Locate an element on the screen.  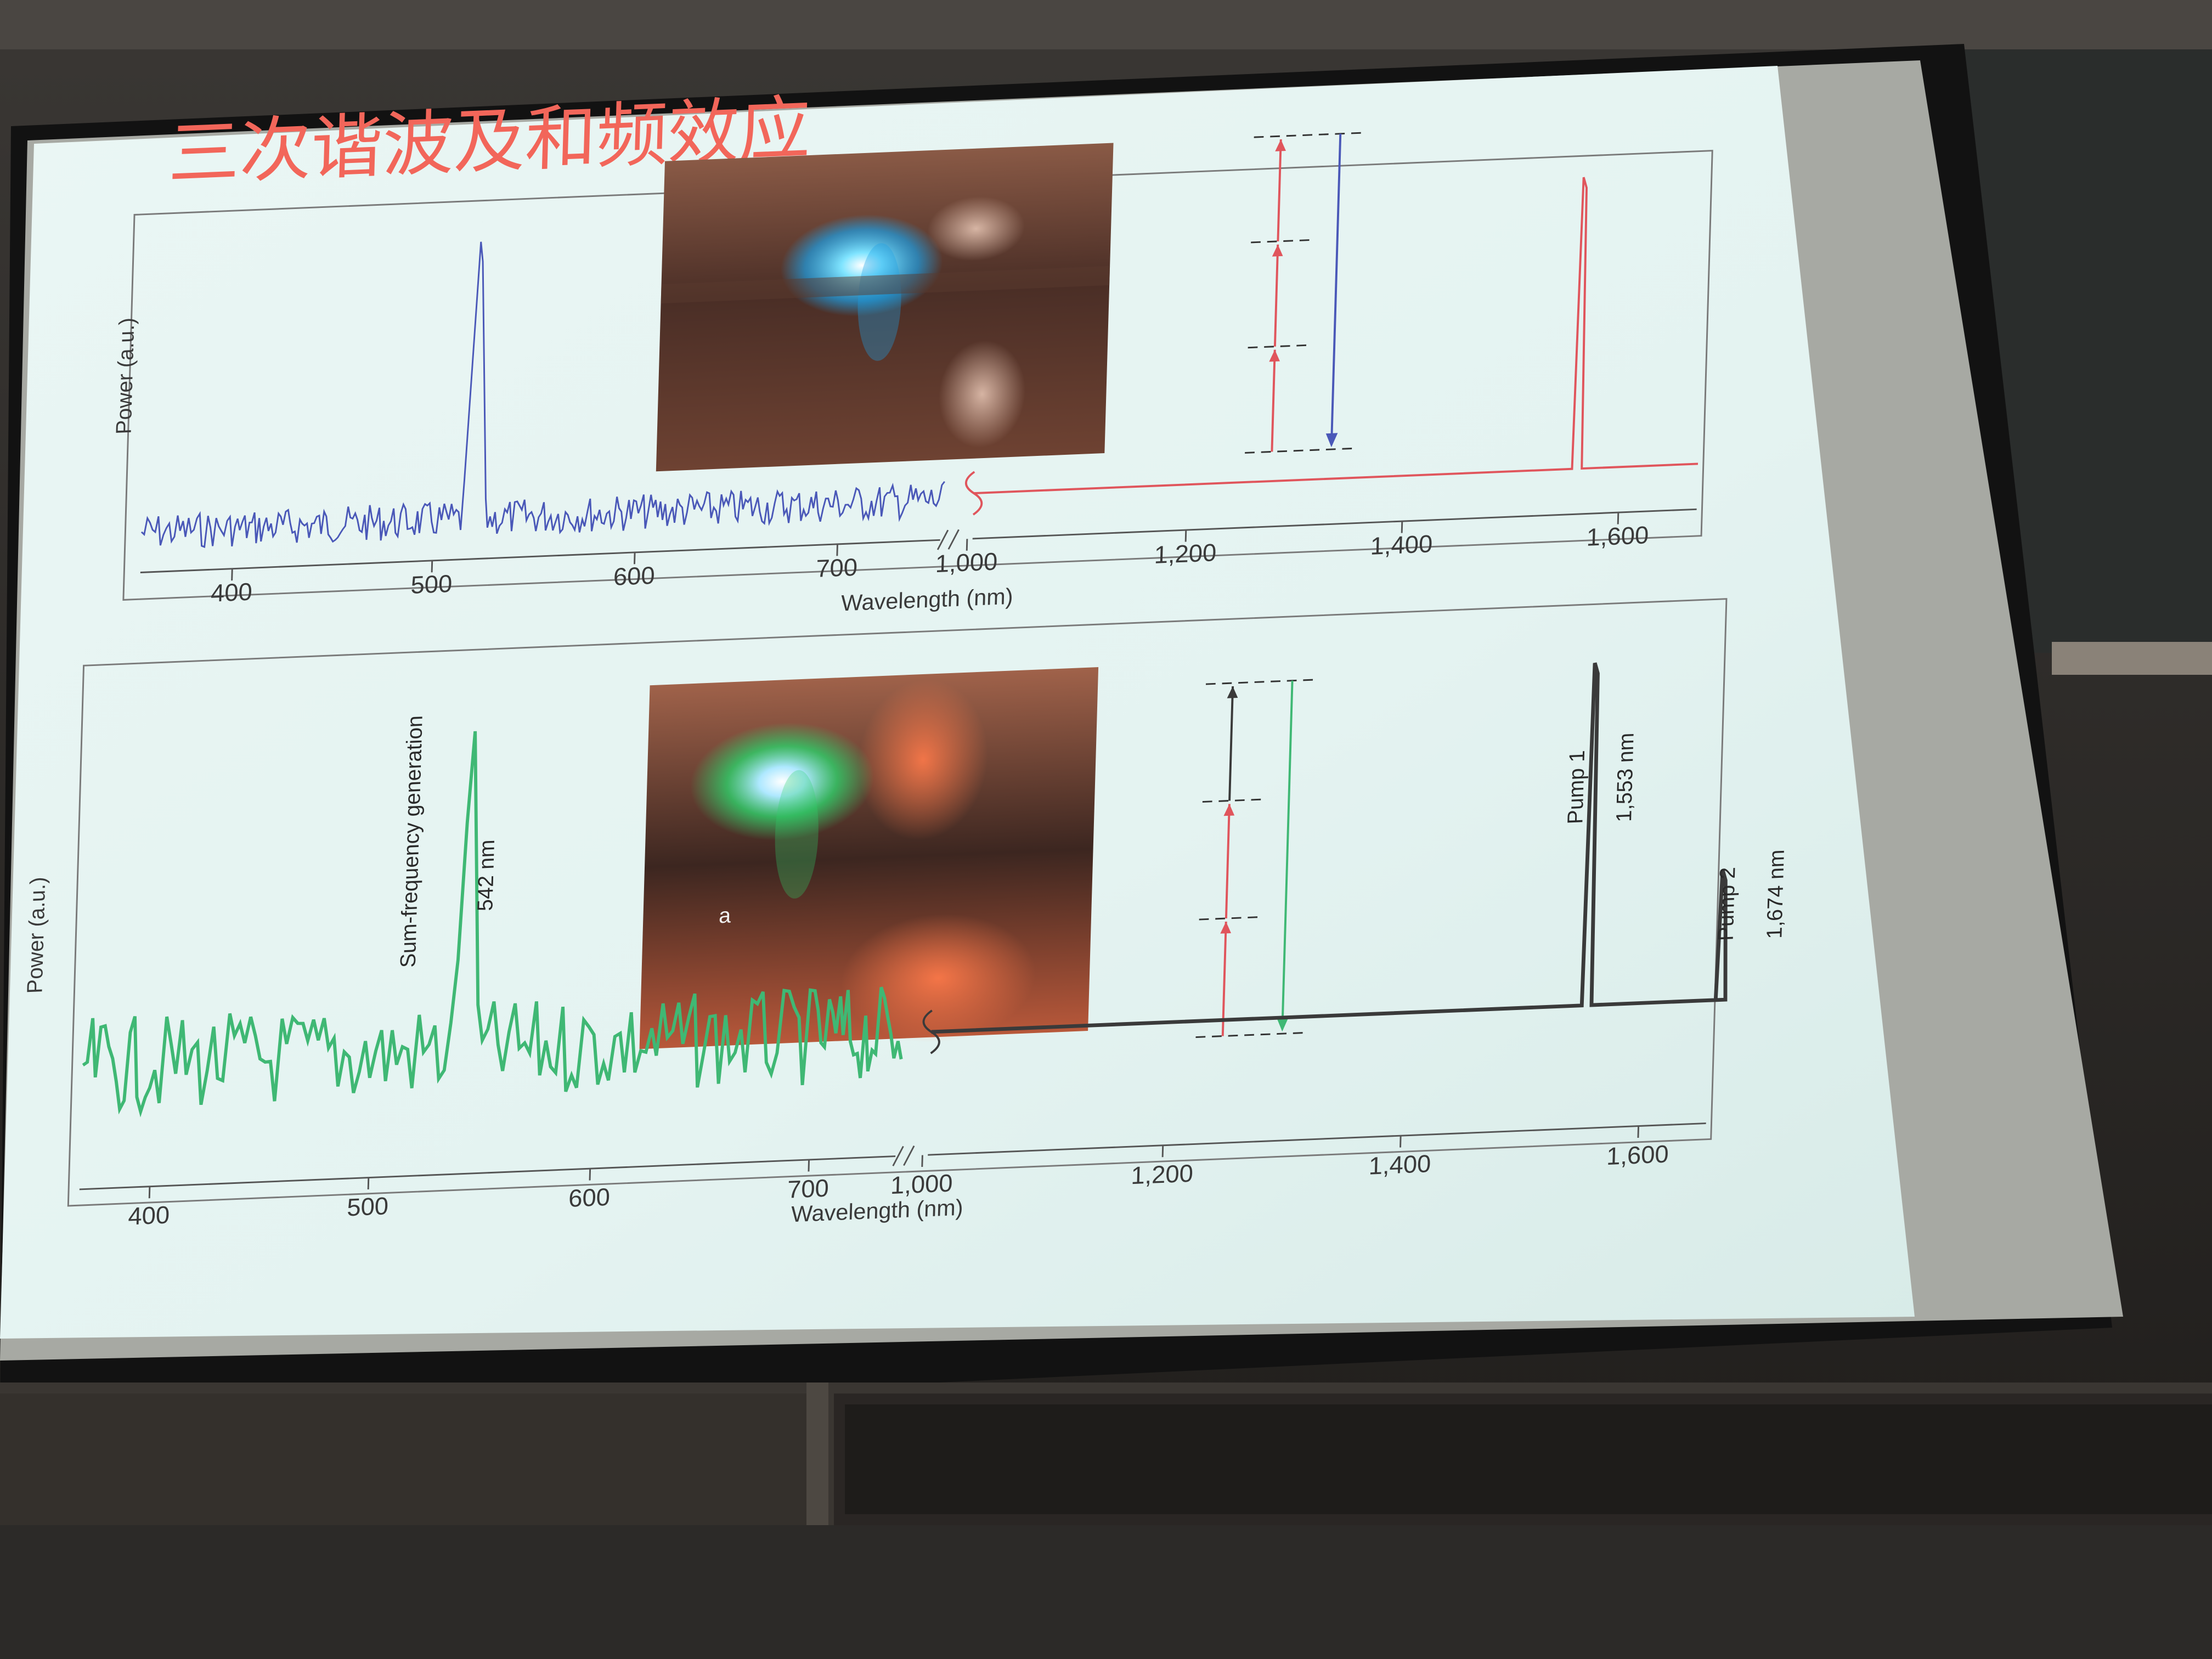
sum-frequency-annotation: Sum-frequency generation is located at coordinates (411, 842).